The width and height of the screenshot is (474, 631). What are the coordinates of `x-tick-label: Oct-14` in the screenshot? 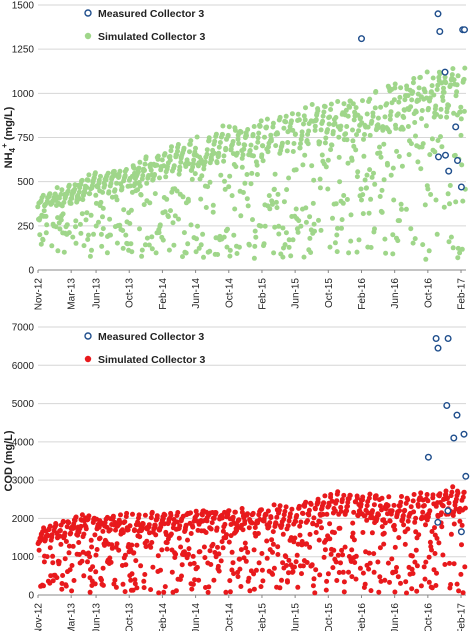 It's located at (229, 293).